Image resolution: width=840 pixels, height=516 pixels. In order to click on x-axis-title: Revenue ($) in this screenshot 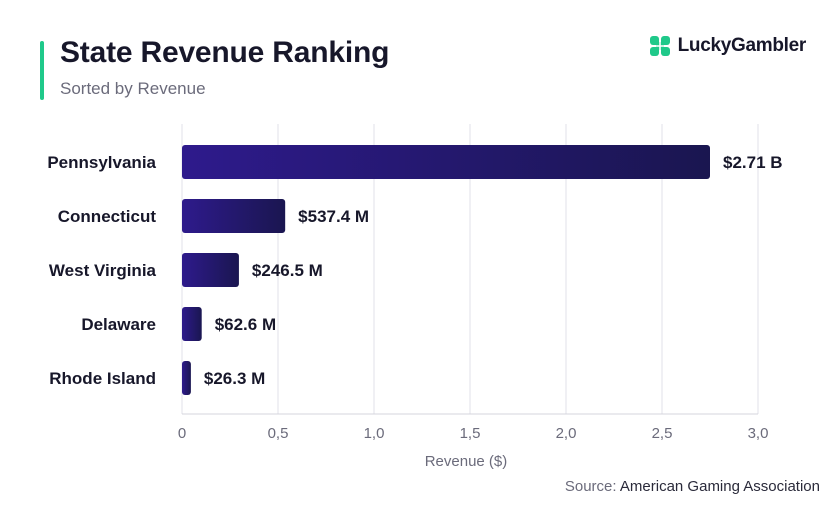, I will do `click(466, 461)`.